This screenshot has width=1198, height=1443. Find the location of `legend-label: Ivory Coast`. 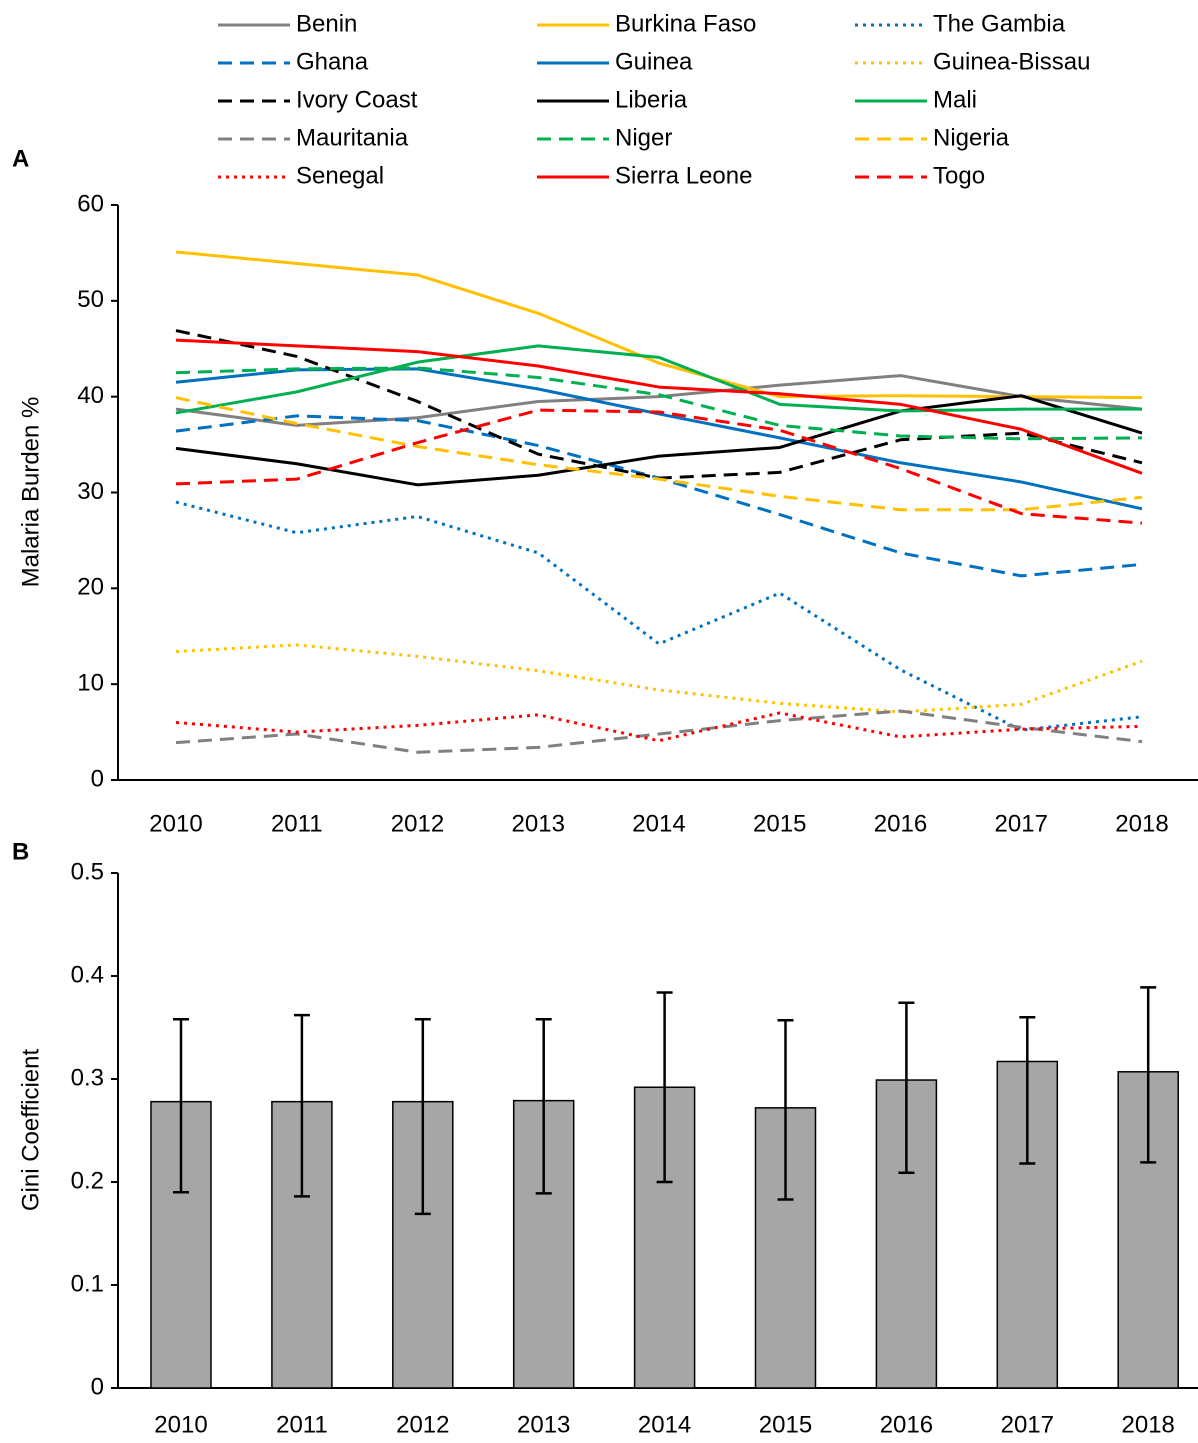

legend-label: Ivory Coast is located at coordinates (357, 99).